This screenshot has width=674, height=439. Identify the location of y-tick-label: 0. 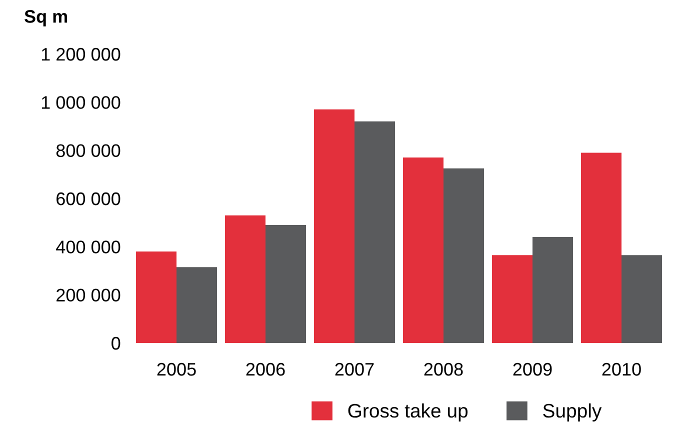
(116, 343).